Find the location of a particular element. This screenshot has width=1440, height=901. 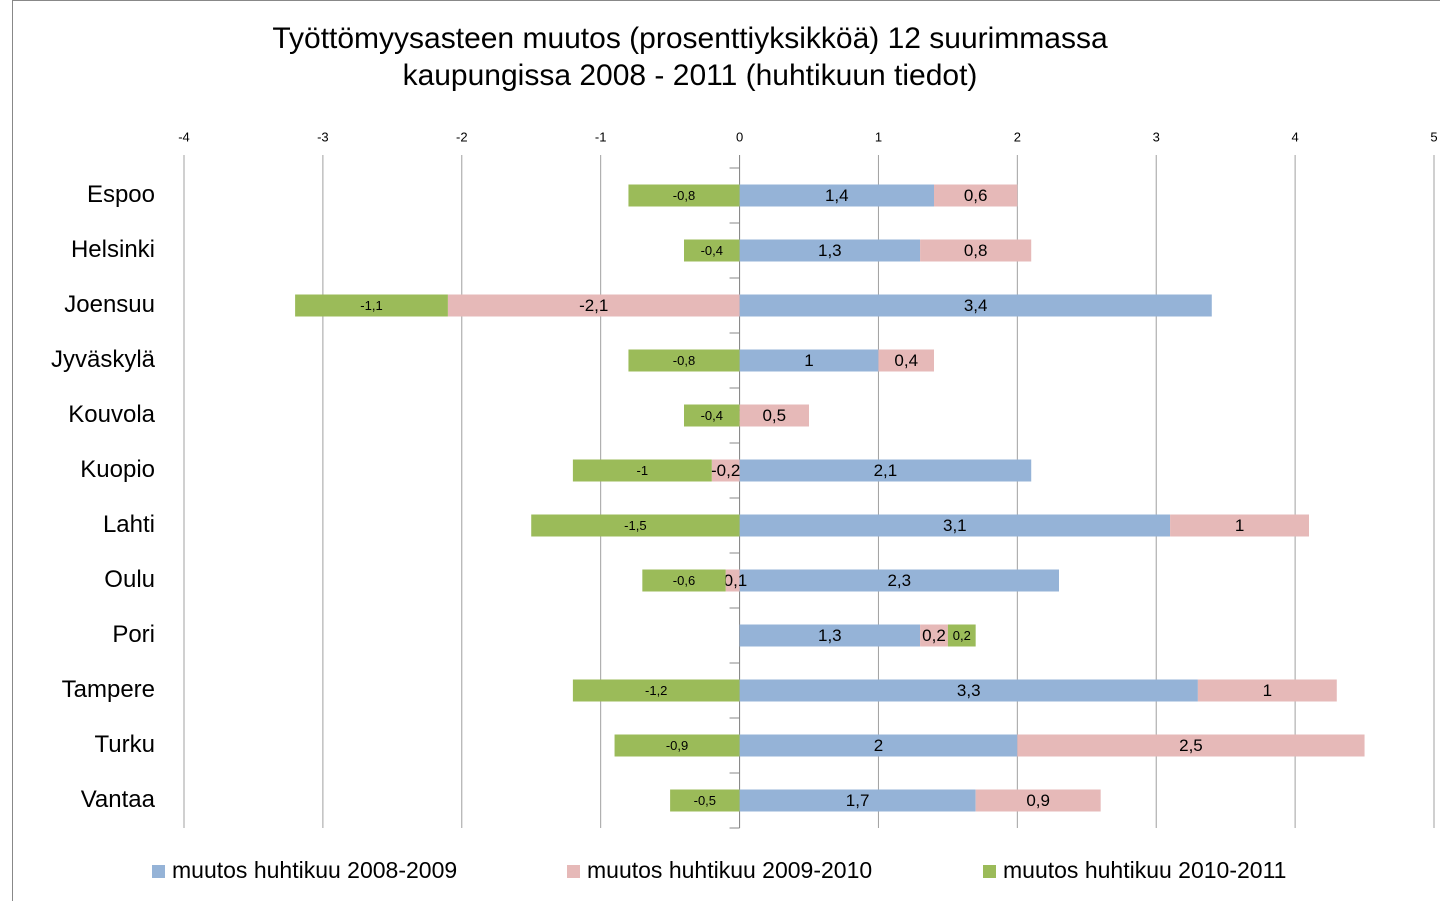

data-label: 1,4 is located at coordinates (837, 195).